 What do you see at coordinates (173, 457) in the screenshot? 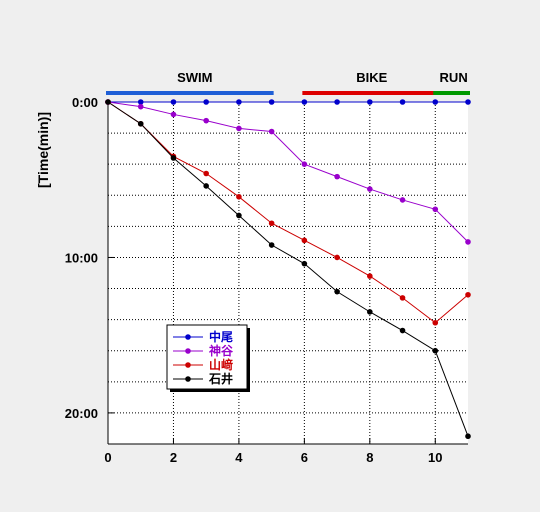
I see `x-tick-label: 2` at bounding box center [173, 457].